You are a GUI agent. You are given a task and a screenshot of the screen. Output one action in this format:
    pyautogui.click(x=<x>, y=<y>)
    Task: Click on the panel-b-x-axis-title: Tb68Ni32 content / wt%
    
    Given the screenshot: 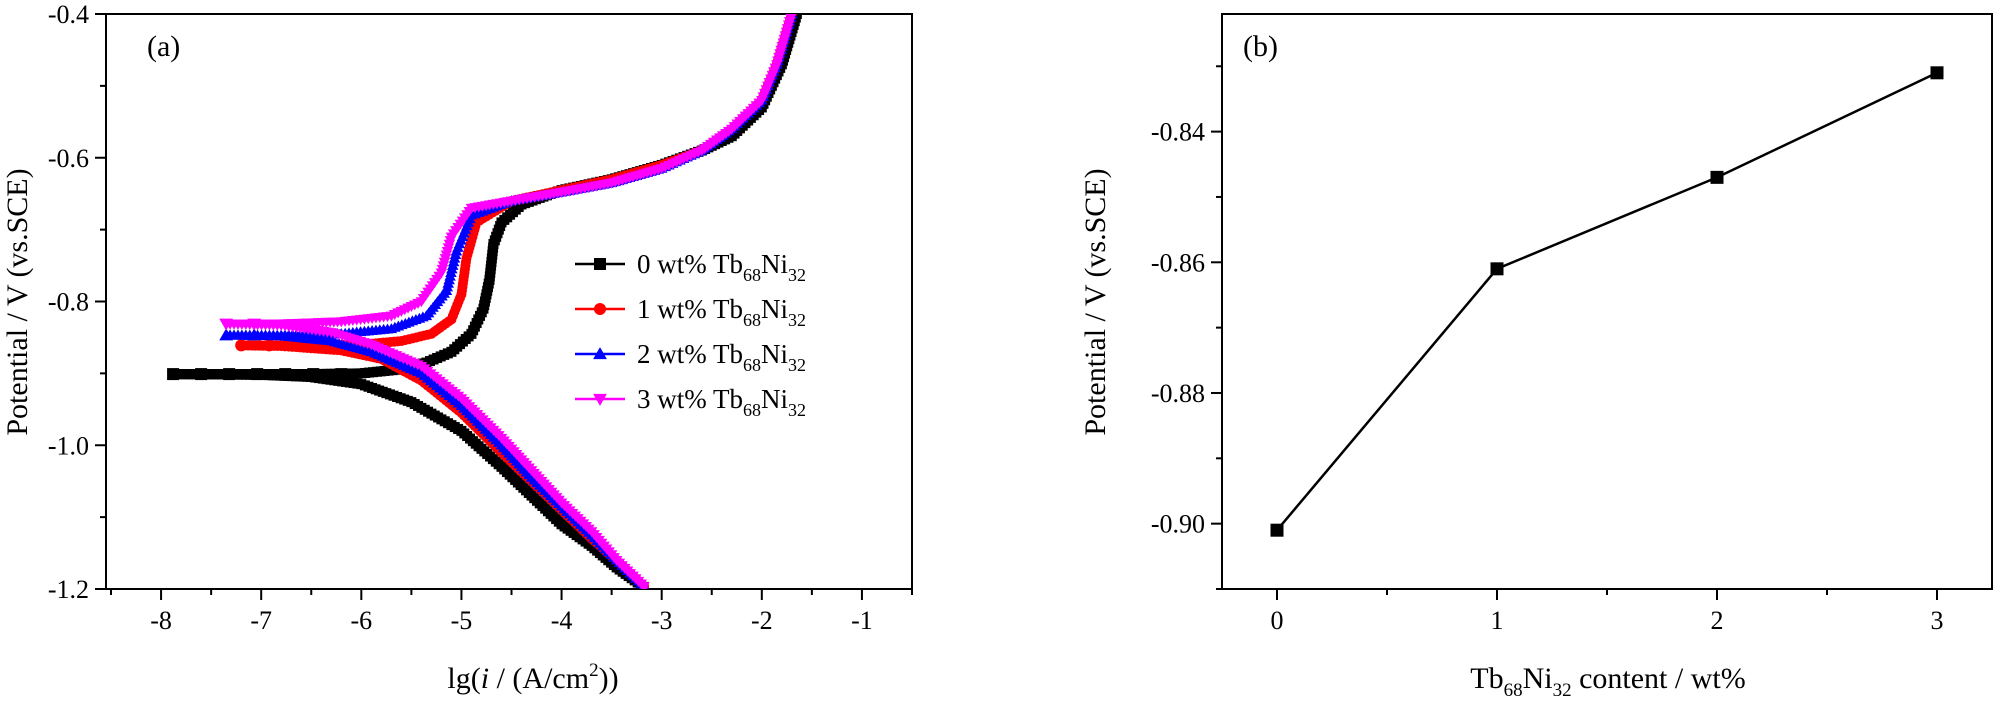 What is the action you would take?
    pyautogui.click(x=1607, y=681)
    